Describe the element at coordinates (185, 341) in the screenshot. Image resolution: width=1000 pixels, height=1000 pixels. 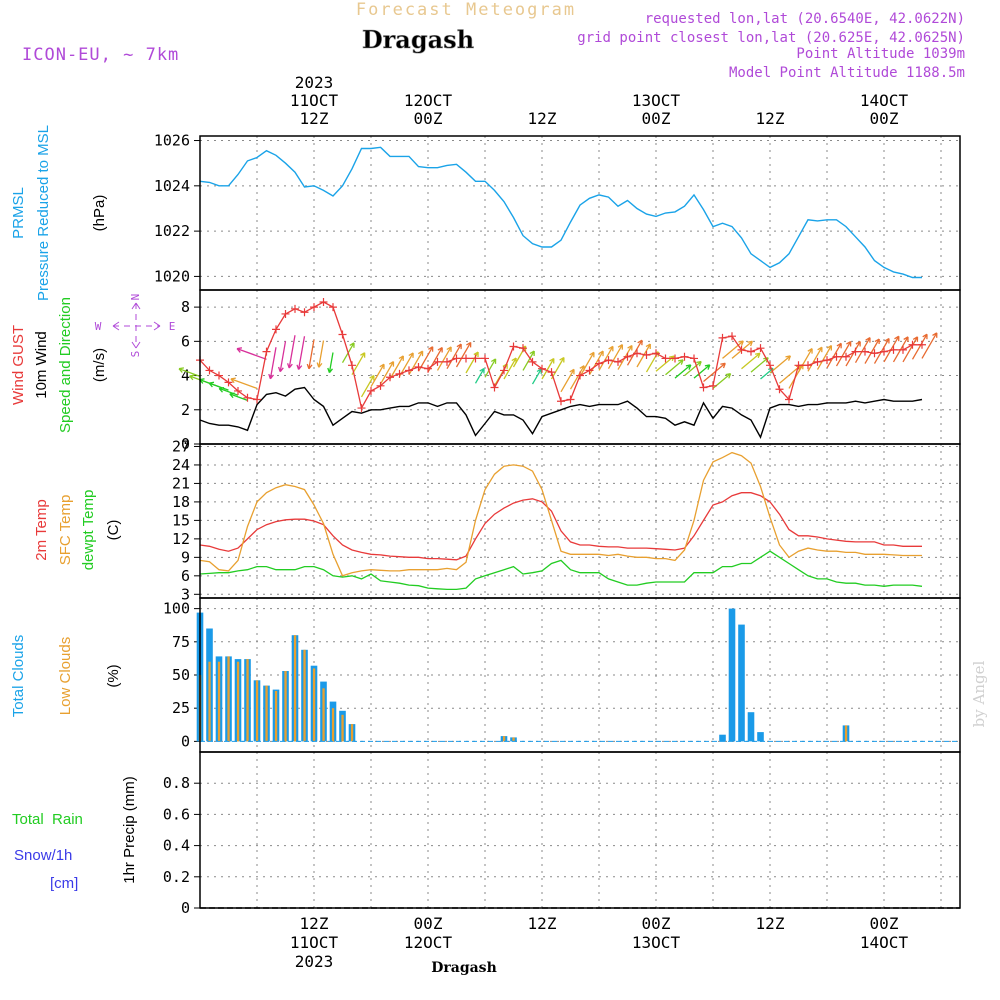
I see `wind-tick-label-3: 6` at that location.